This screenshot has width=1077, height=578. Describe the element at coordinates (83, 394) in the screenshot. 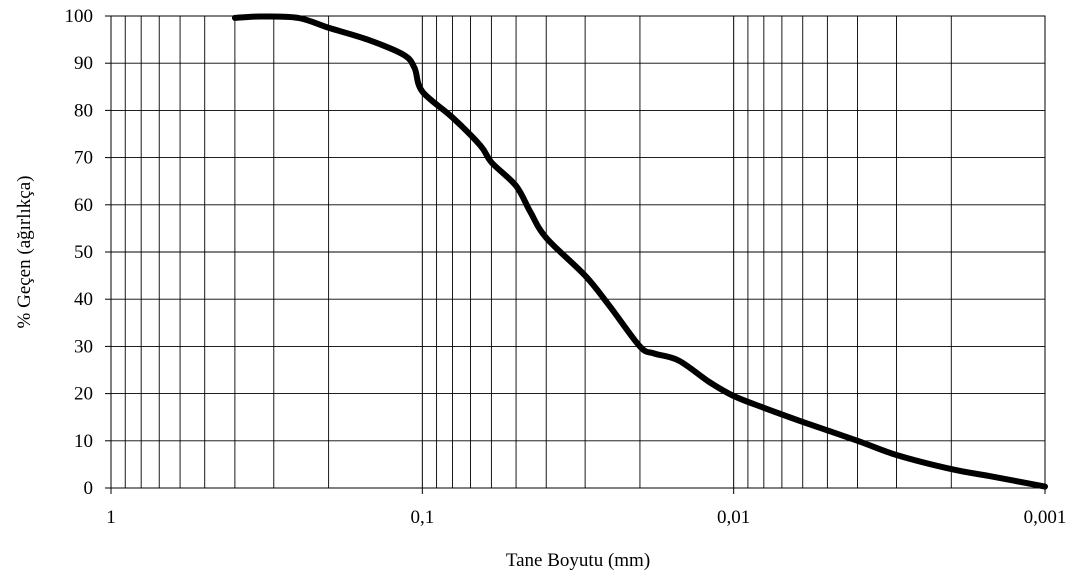

I see `y-tick-label: 20` at that location.